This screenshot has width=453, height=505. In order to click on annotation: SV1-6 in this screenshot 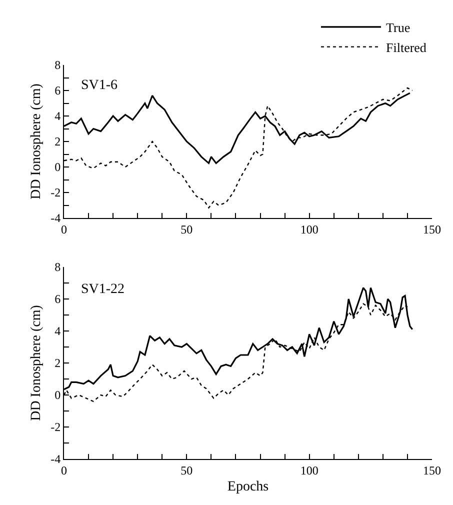, I will do `click(99, 85)`.